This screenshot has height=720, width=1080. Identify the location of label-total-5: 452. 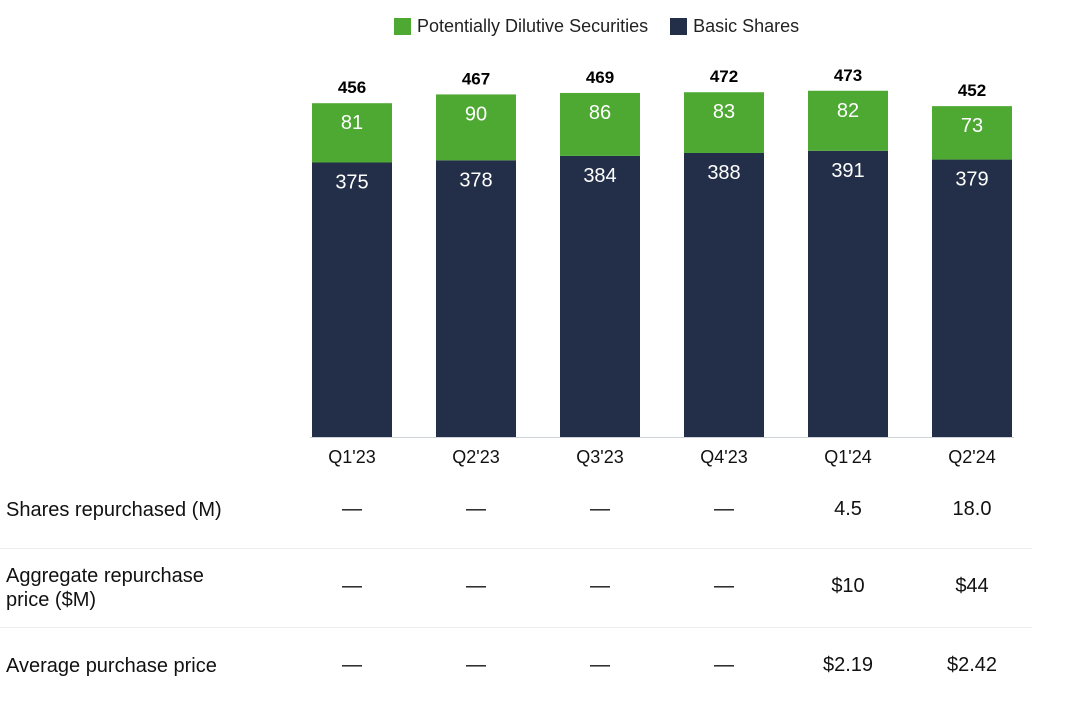
(972, 90).